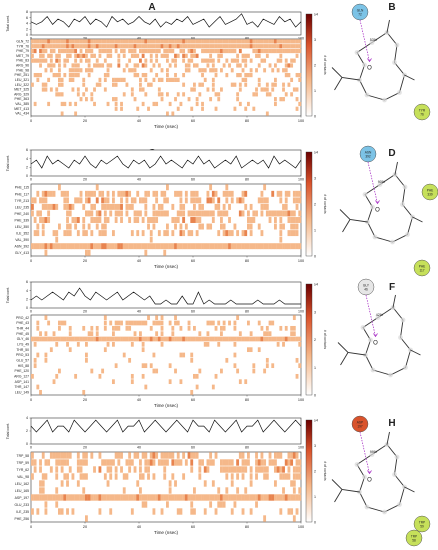  What do you see at coordinates (21, 220) in the screenshot?
I see `residue-label: PHE_339` at bounding box center [21, 220].